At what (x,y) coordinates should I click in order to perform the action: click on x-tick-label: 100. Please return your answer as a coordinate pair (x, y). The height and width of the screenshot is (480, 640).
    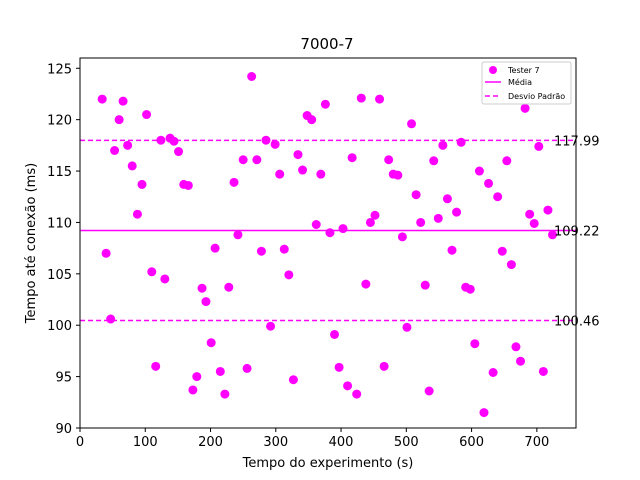
    Looking at the image, I should click on (145, 442).